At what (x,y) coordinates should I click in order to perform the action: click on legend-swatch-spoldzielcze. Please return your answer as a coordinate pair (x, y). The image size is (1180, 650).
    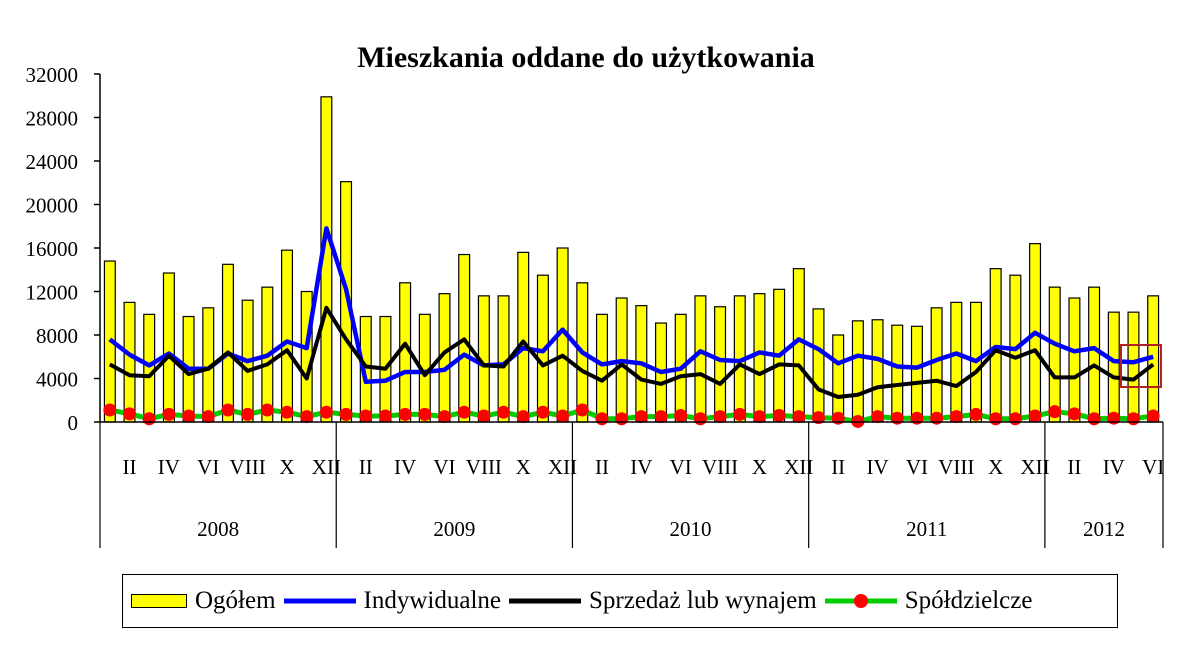
    Looking at the image, I should click on (860, 601).